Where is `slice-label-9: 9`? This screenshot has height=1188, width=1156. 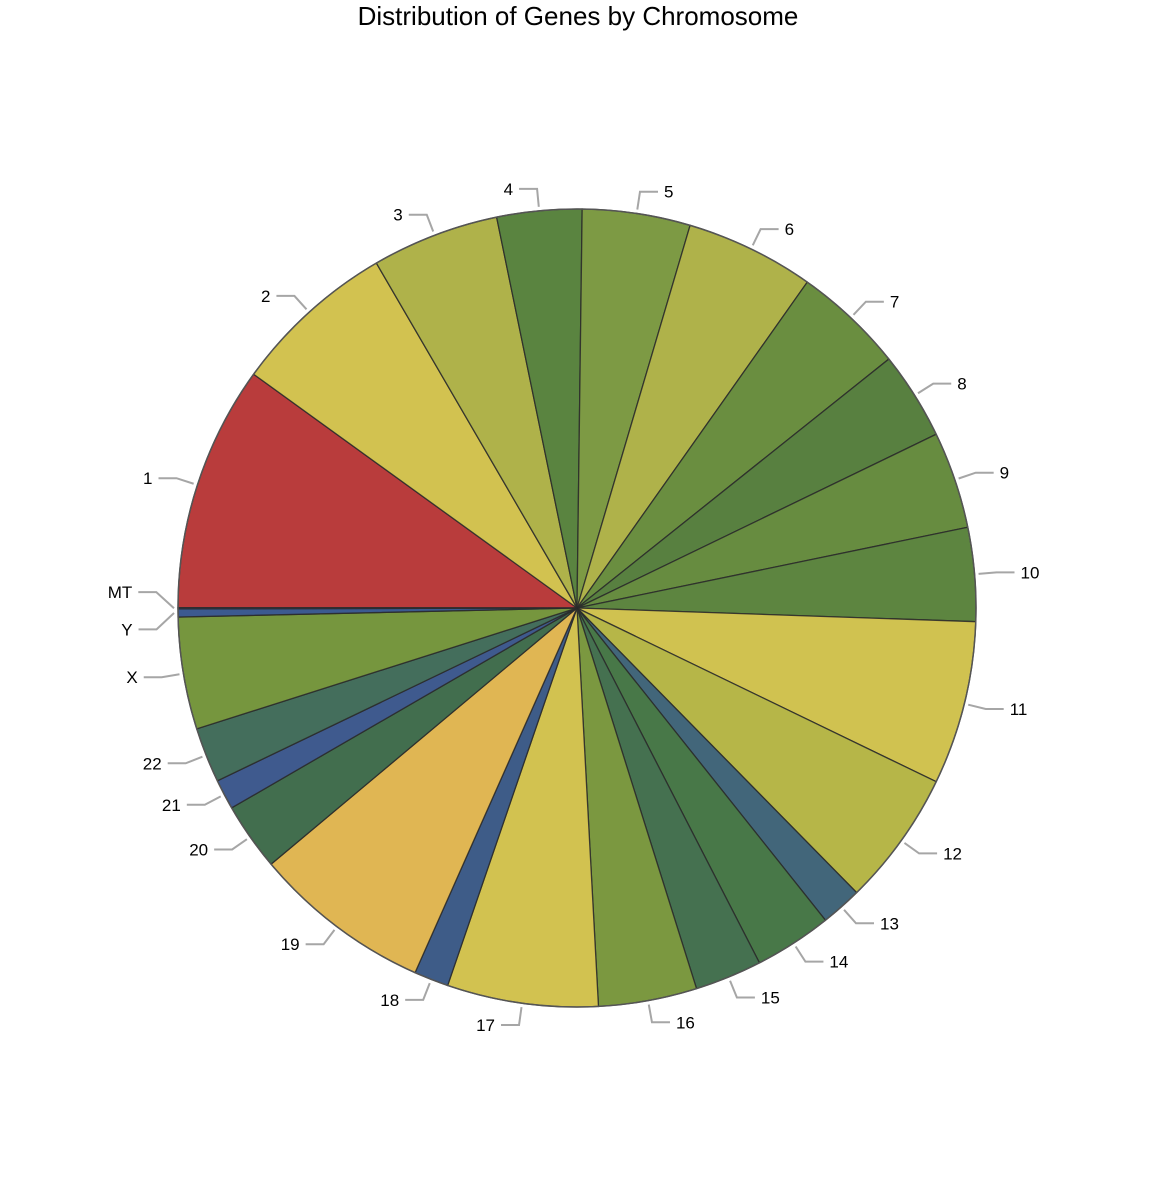 slice-label-9: 9 is located at coordinates (1004, 473).